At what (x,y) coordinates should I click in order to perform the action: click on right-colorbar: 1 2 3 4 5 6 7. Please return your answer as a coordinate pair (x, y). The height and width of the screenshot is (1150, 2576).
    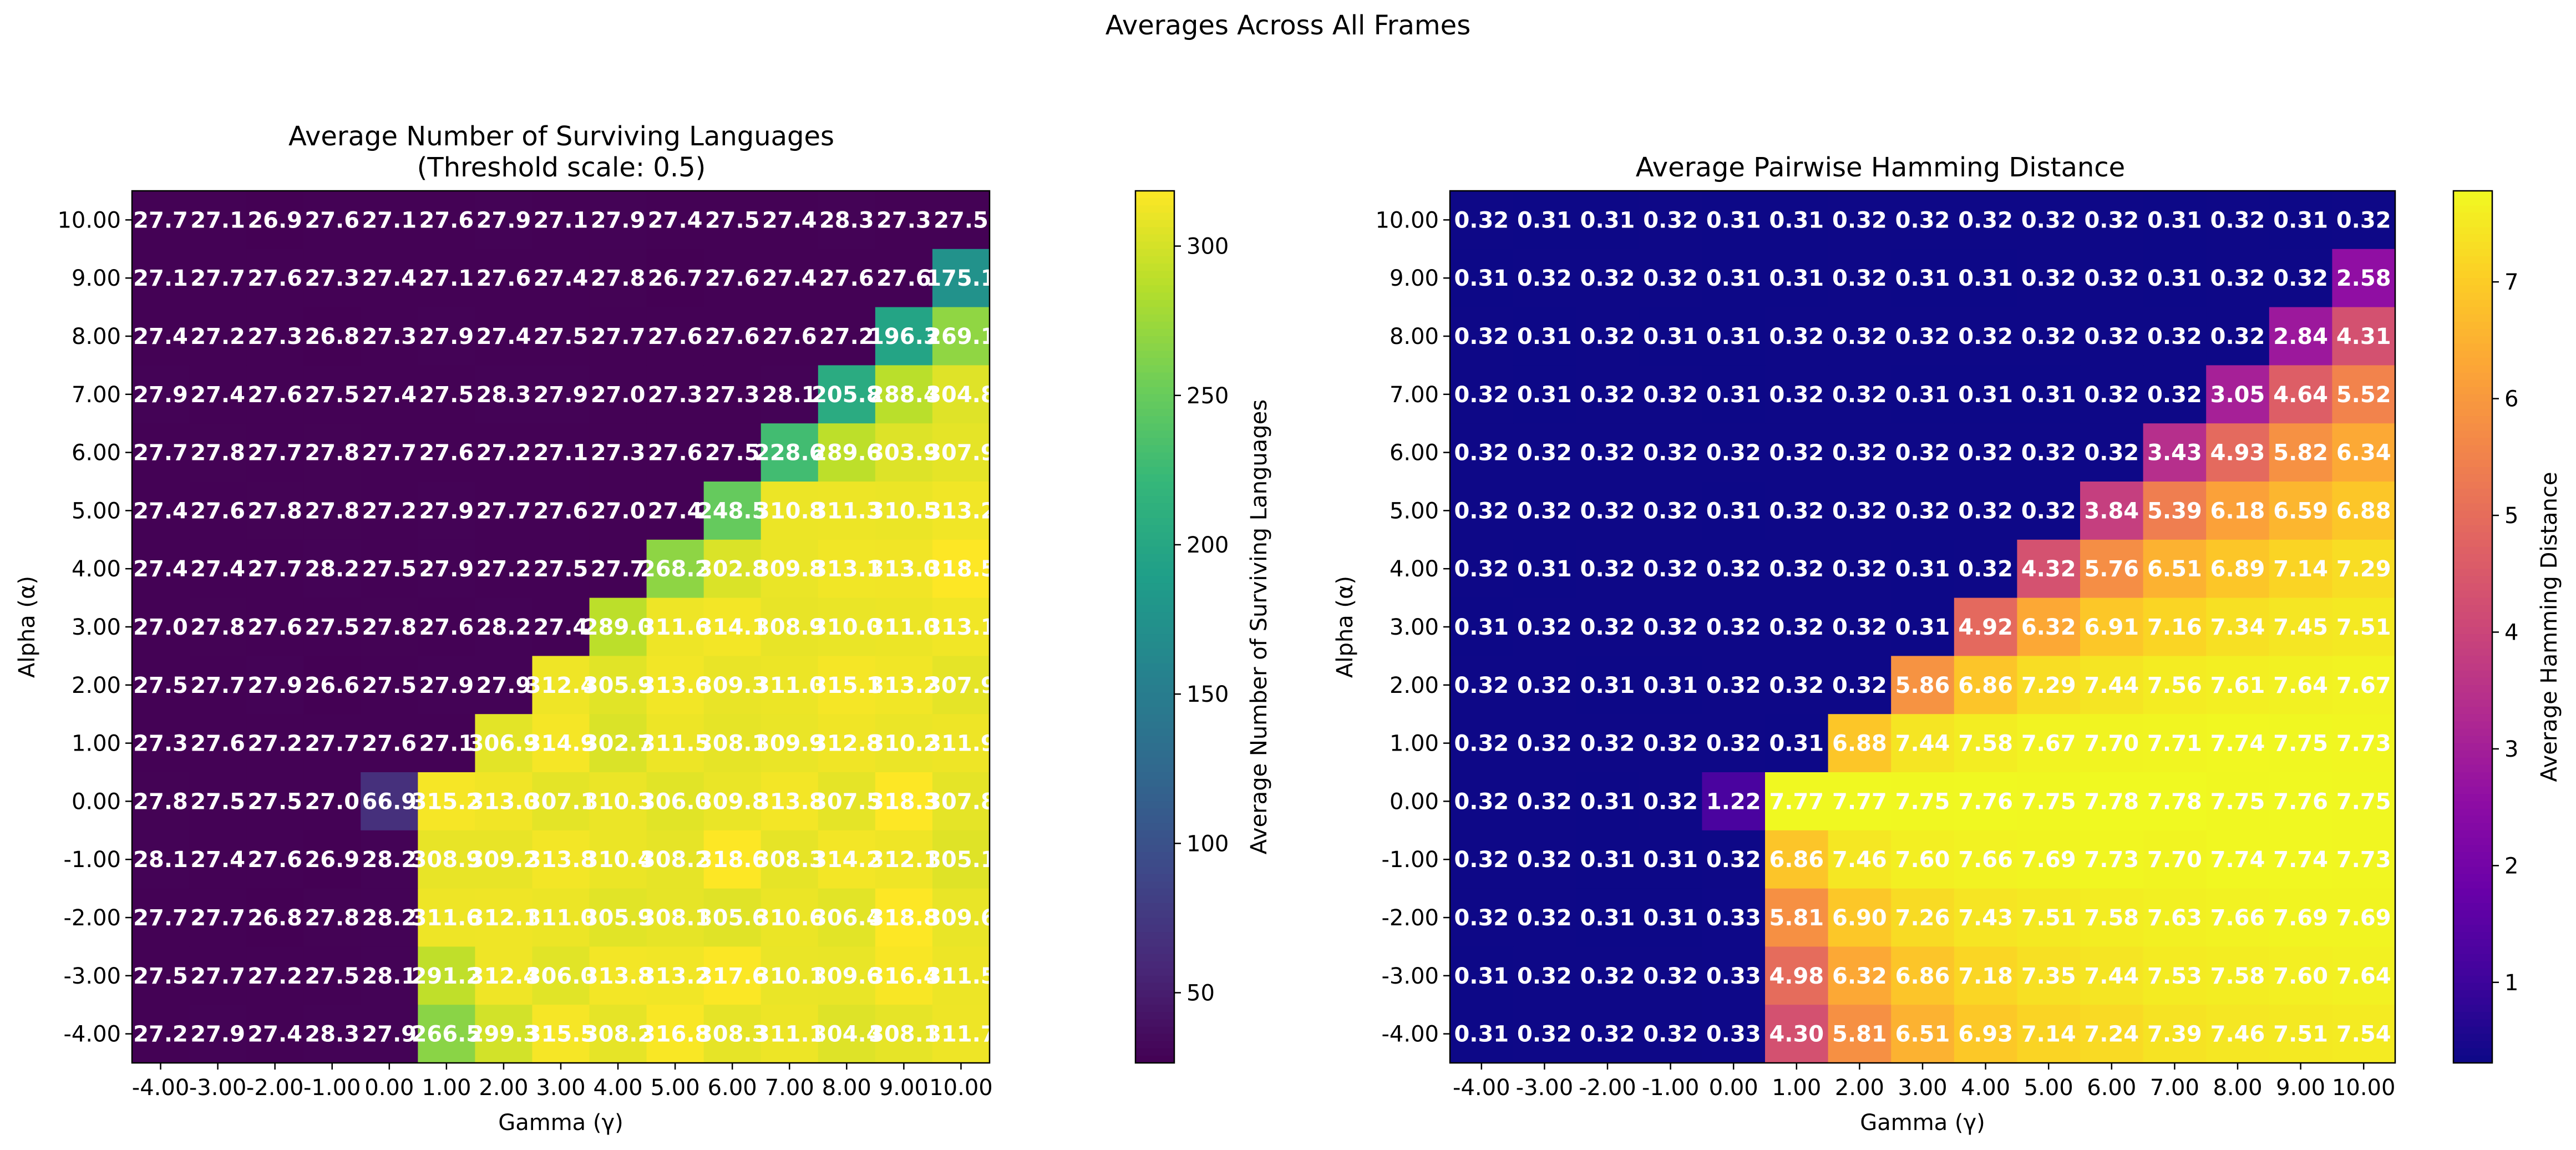
    Looking at the image, I should click on (2485, 627).